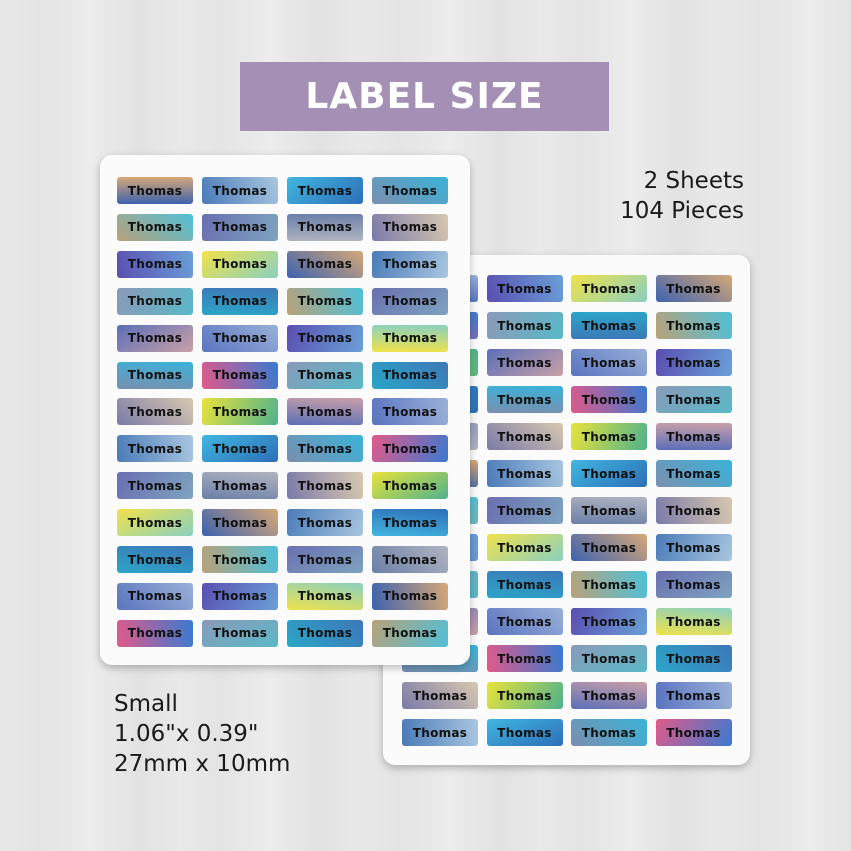 This screenshot has height=851, width=851. Describe the element at coordinates (146, 704) in the screenshot. I see `size-name: Small` at that location.